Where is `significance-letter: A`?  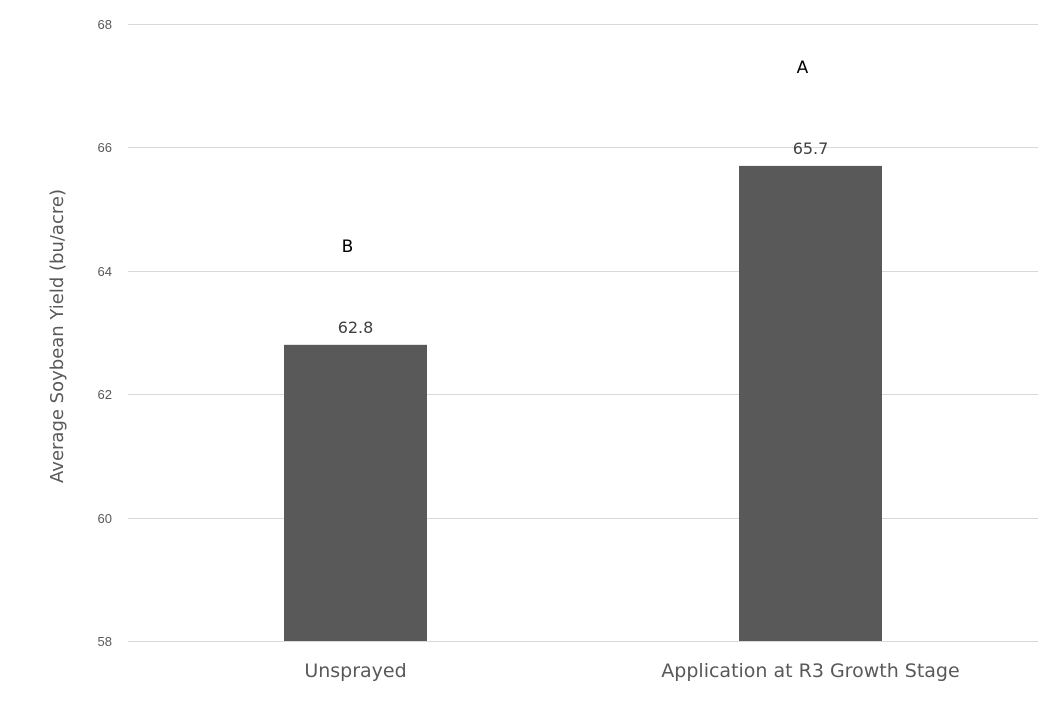 significance-letter: A is located at coordinates (803, 68).